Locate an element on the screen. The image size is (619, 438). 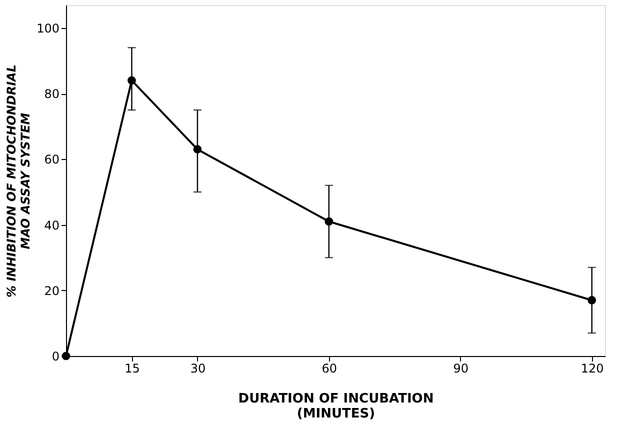
x-axis-title: DURATION OF INCUBATION (MINUTES) is located at coordinates (336, 407).